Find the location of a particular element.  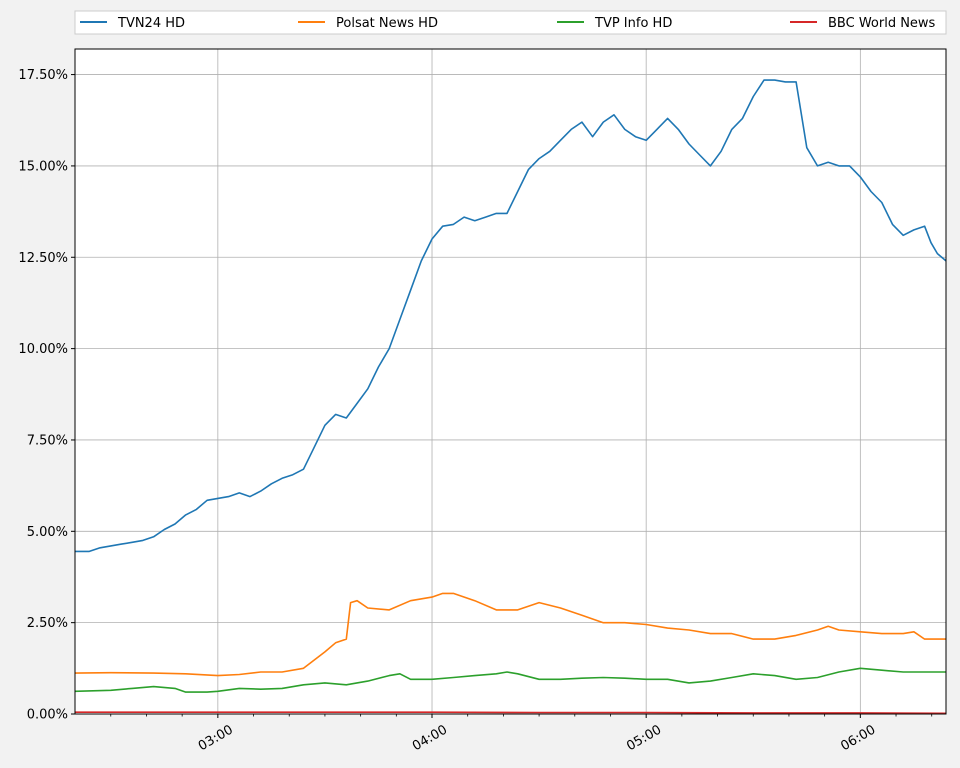

y-tick-label: 17.50% is located at coordinates (43, 75).